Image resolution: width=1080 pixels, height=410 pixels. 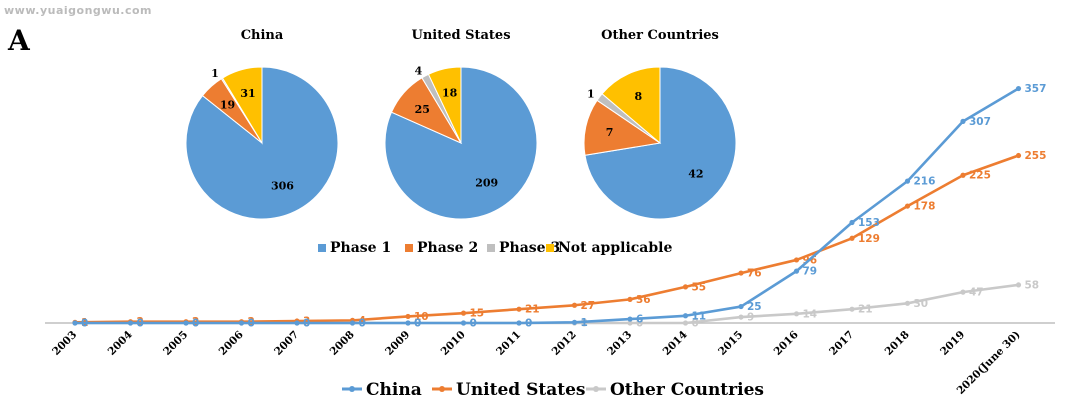 What do you see at coordinates (247, 93) in the screenshot?
I see `pie-value-label: 31` at bounding box center [247, 93].